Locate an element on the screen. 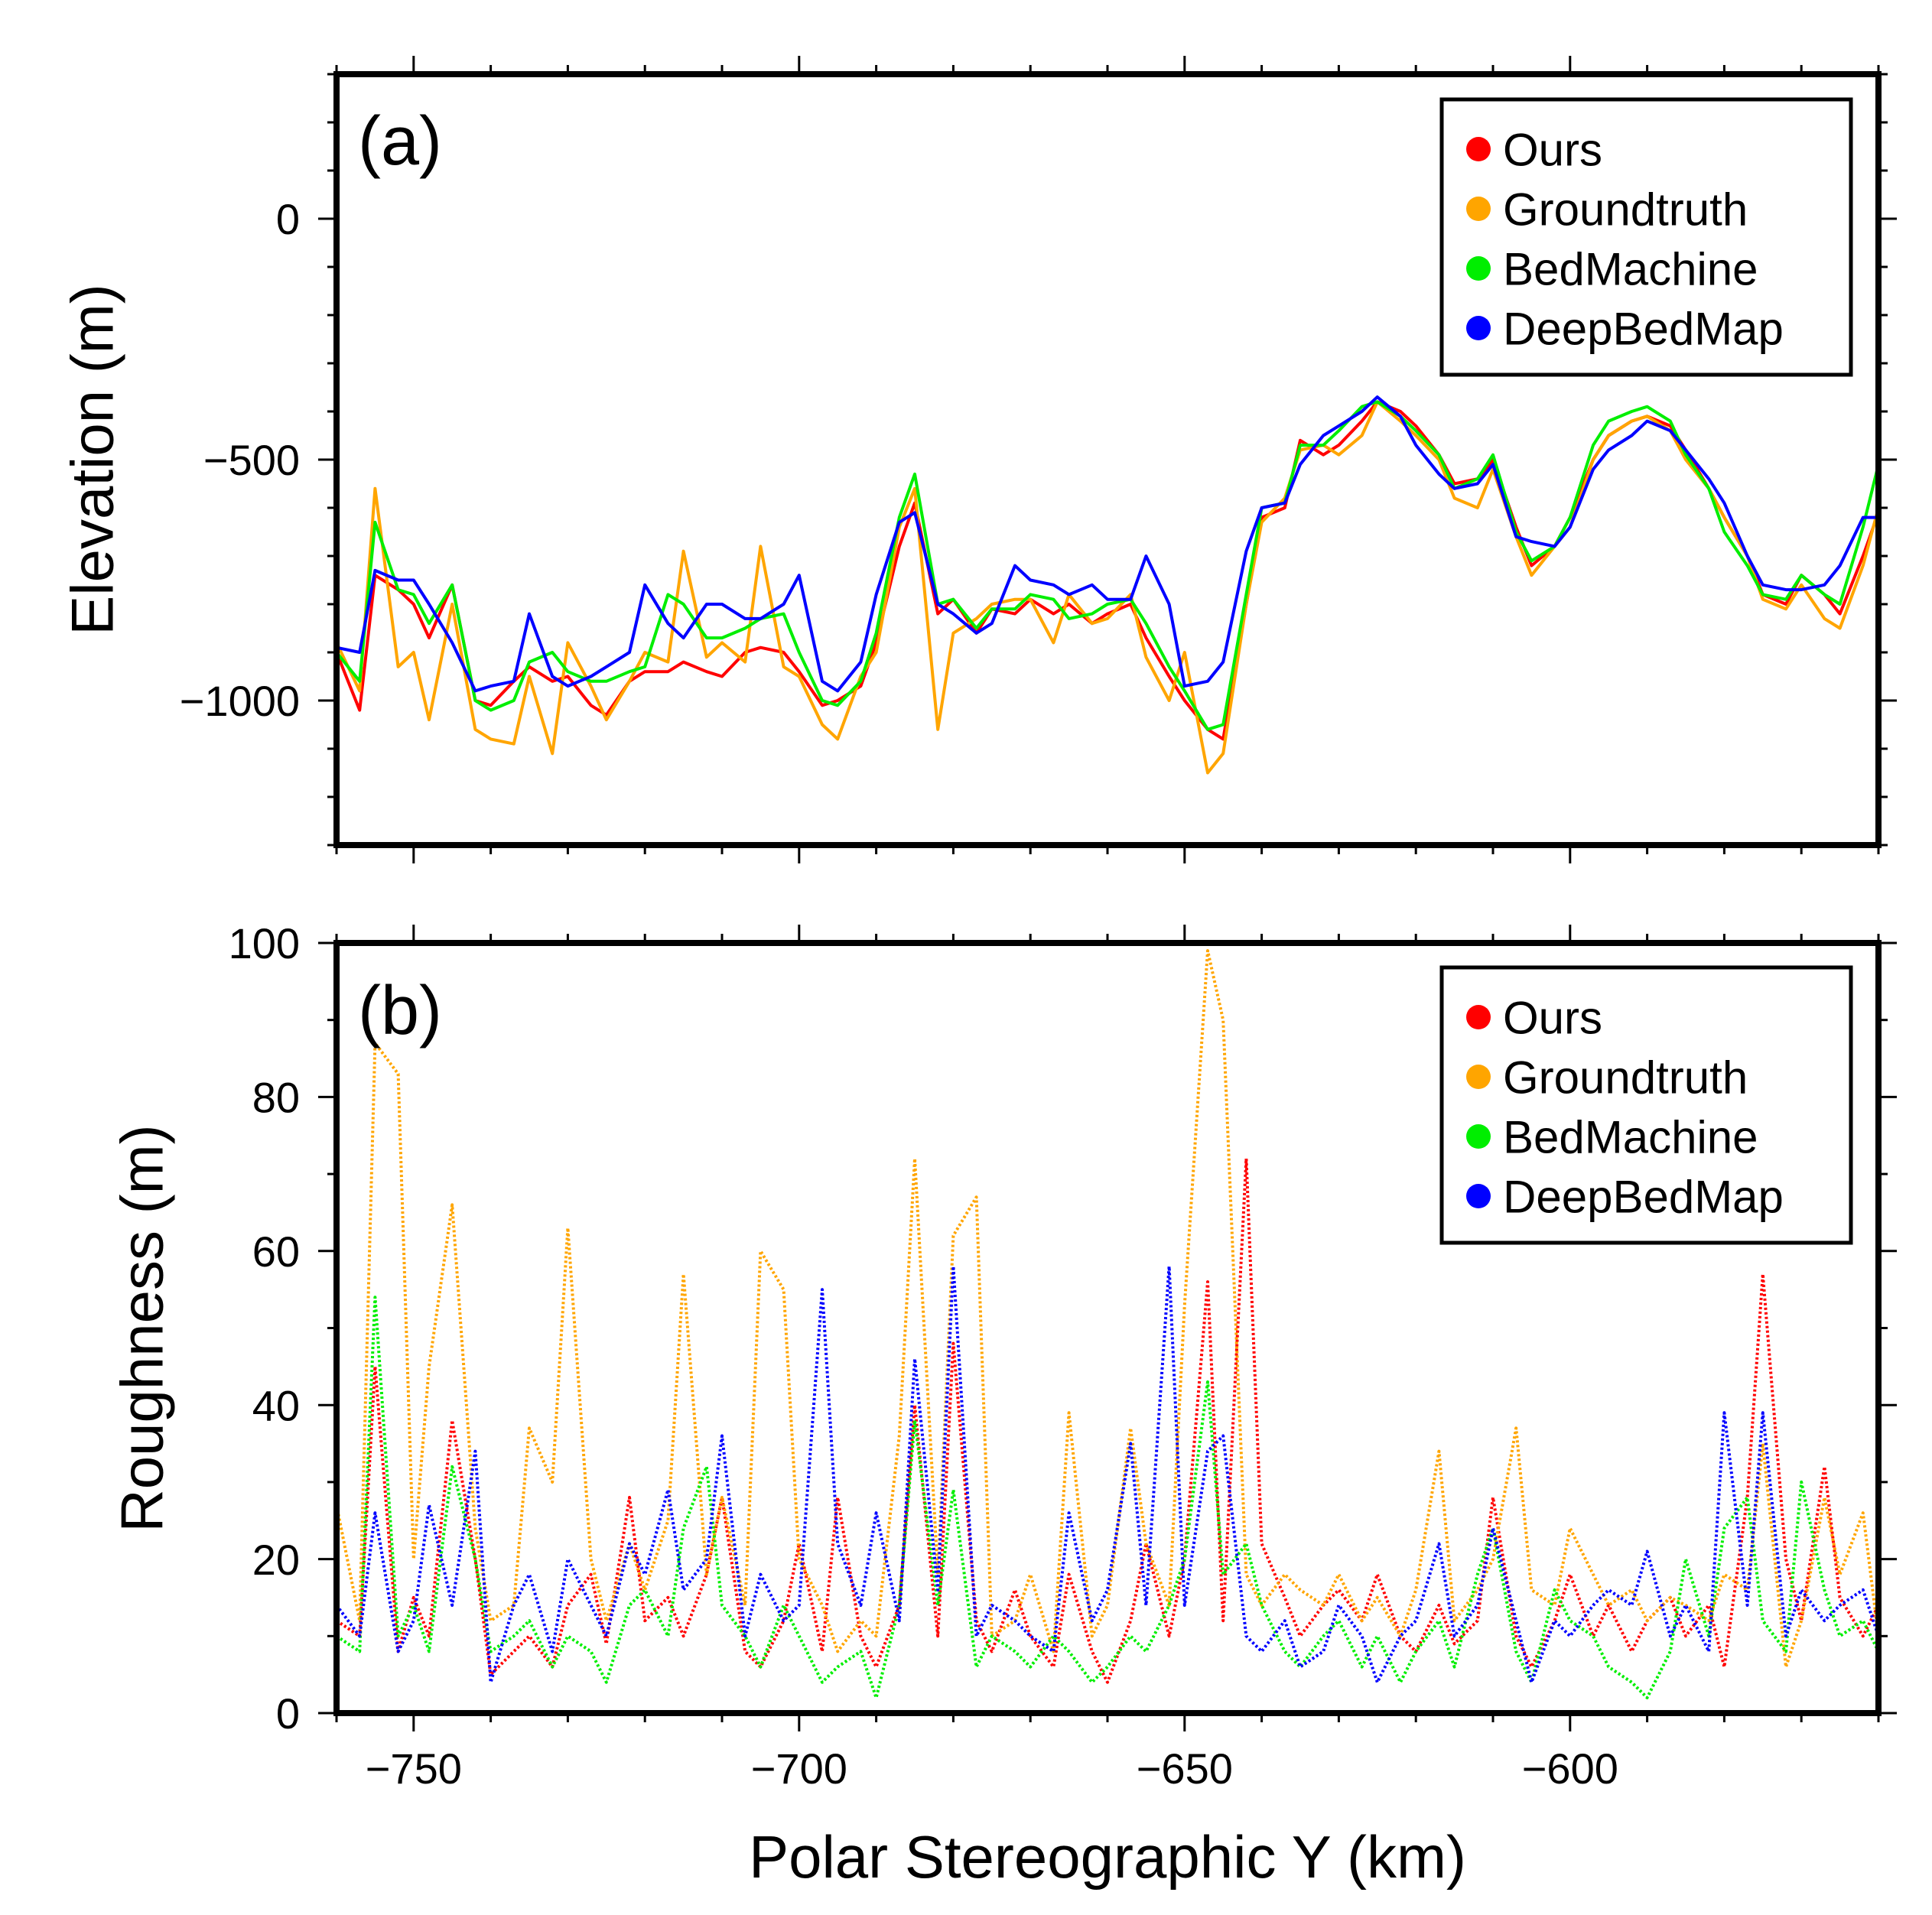 The image size is (1932, 1915). series-line-bedmachine is located at coordinates (1107, 565).